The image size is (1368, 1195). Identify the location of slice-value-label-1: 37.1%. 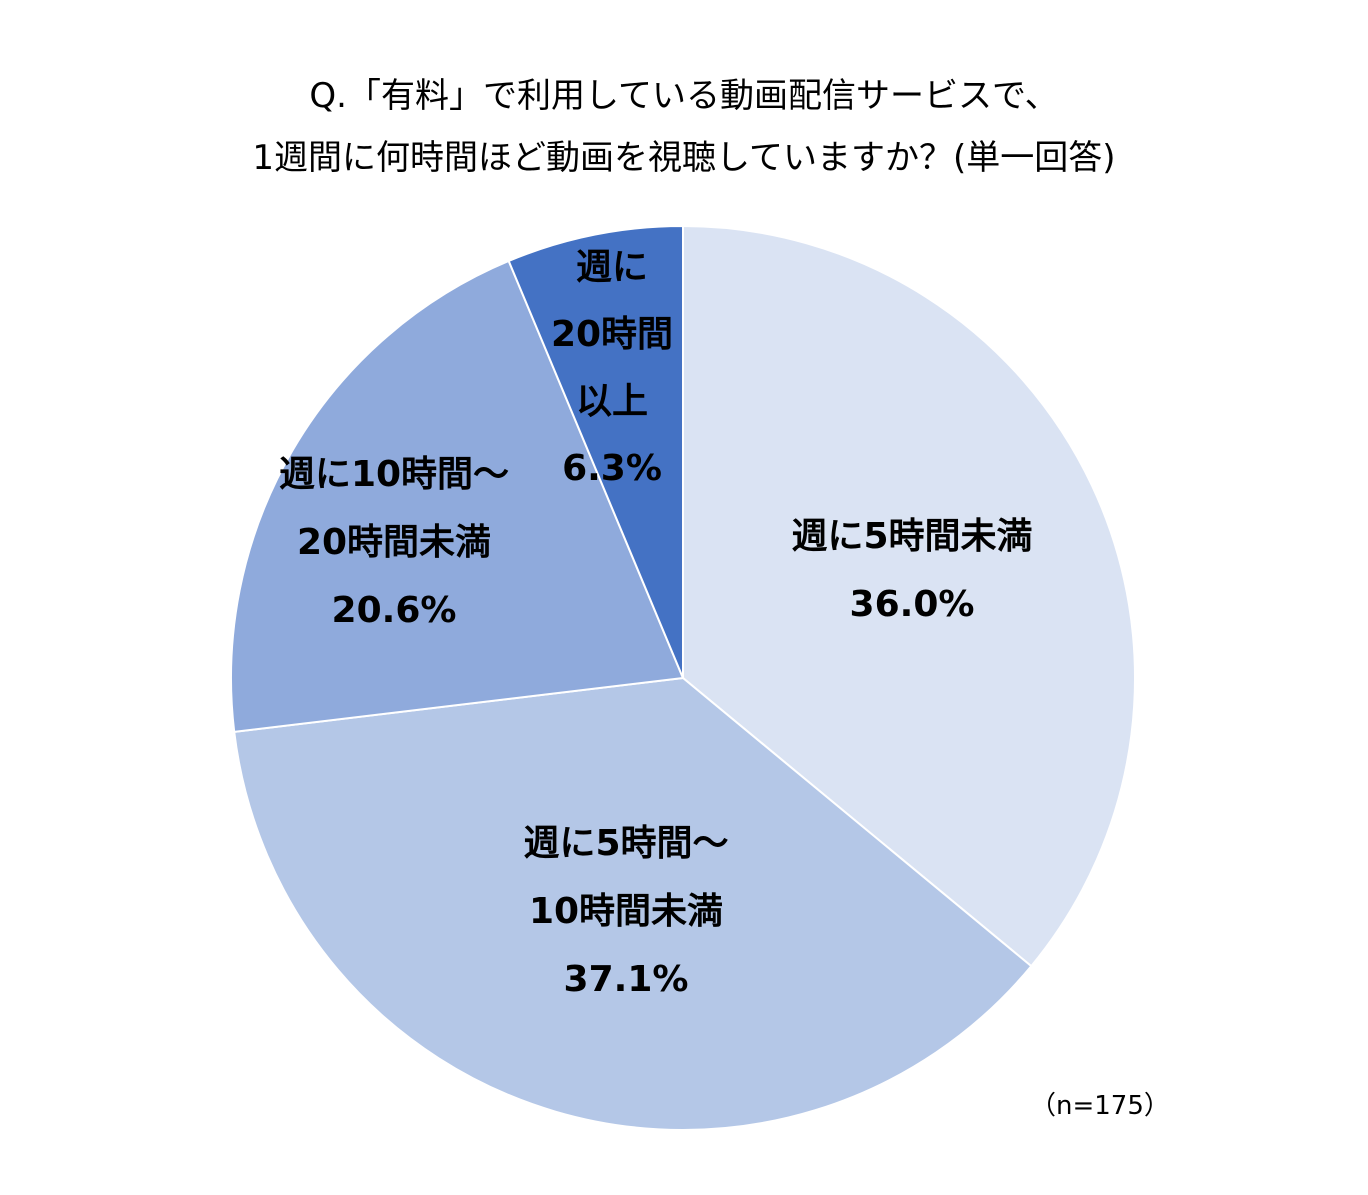
(626, 979).